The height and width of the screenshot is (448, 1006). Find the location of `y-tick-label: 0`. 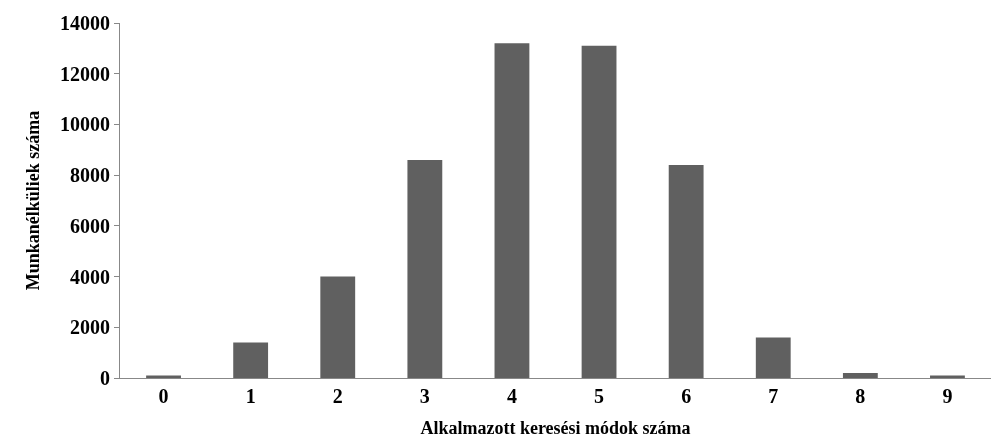

y-tick-label: 0 is located at coordinates (105, 378).